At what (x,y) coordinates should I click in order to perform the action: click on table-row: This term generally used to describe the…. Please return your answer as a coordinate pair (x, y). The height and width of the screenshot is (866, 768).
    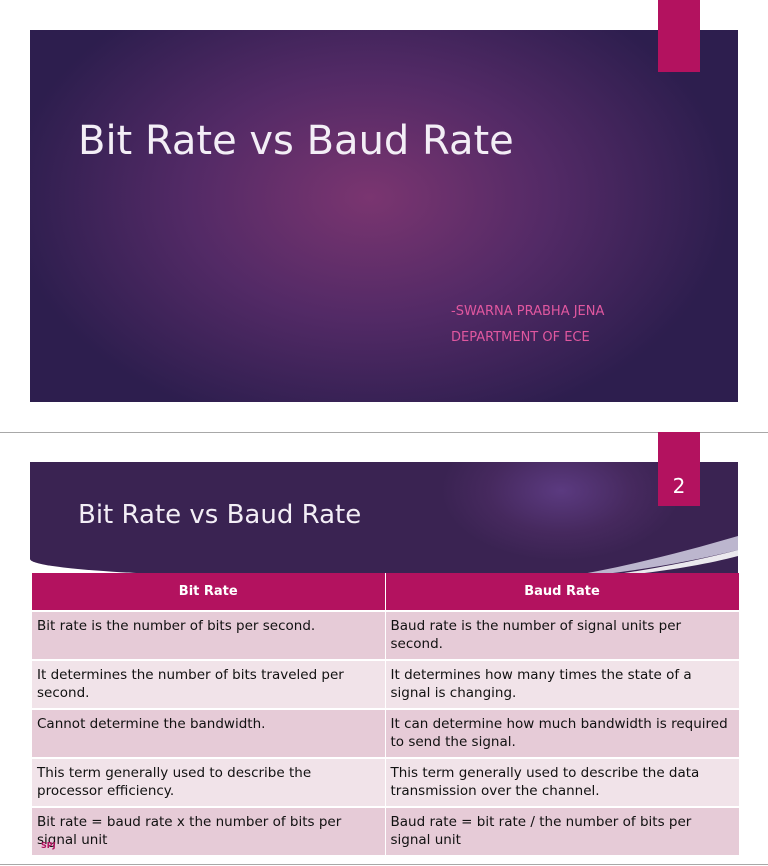
    Looking at the image, I should click on (386, 782).